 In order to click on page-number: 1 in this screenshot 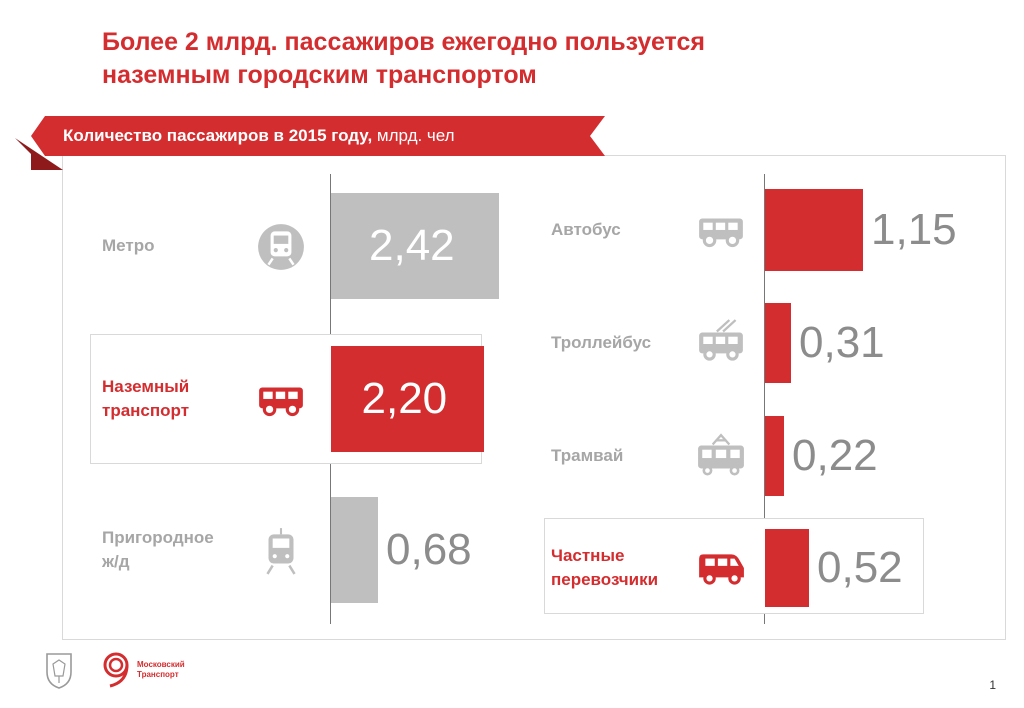, I will do `click(992, 685)`.